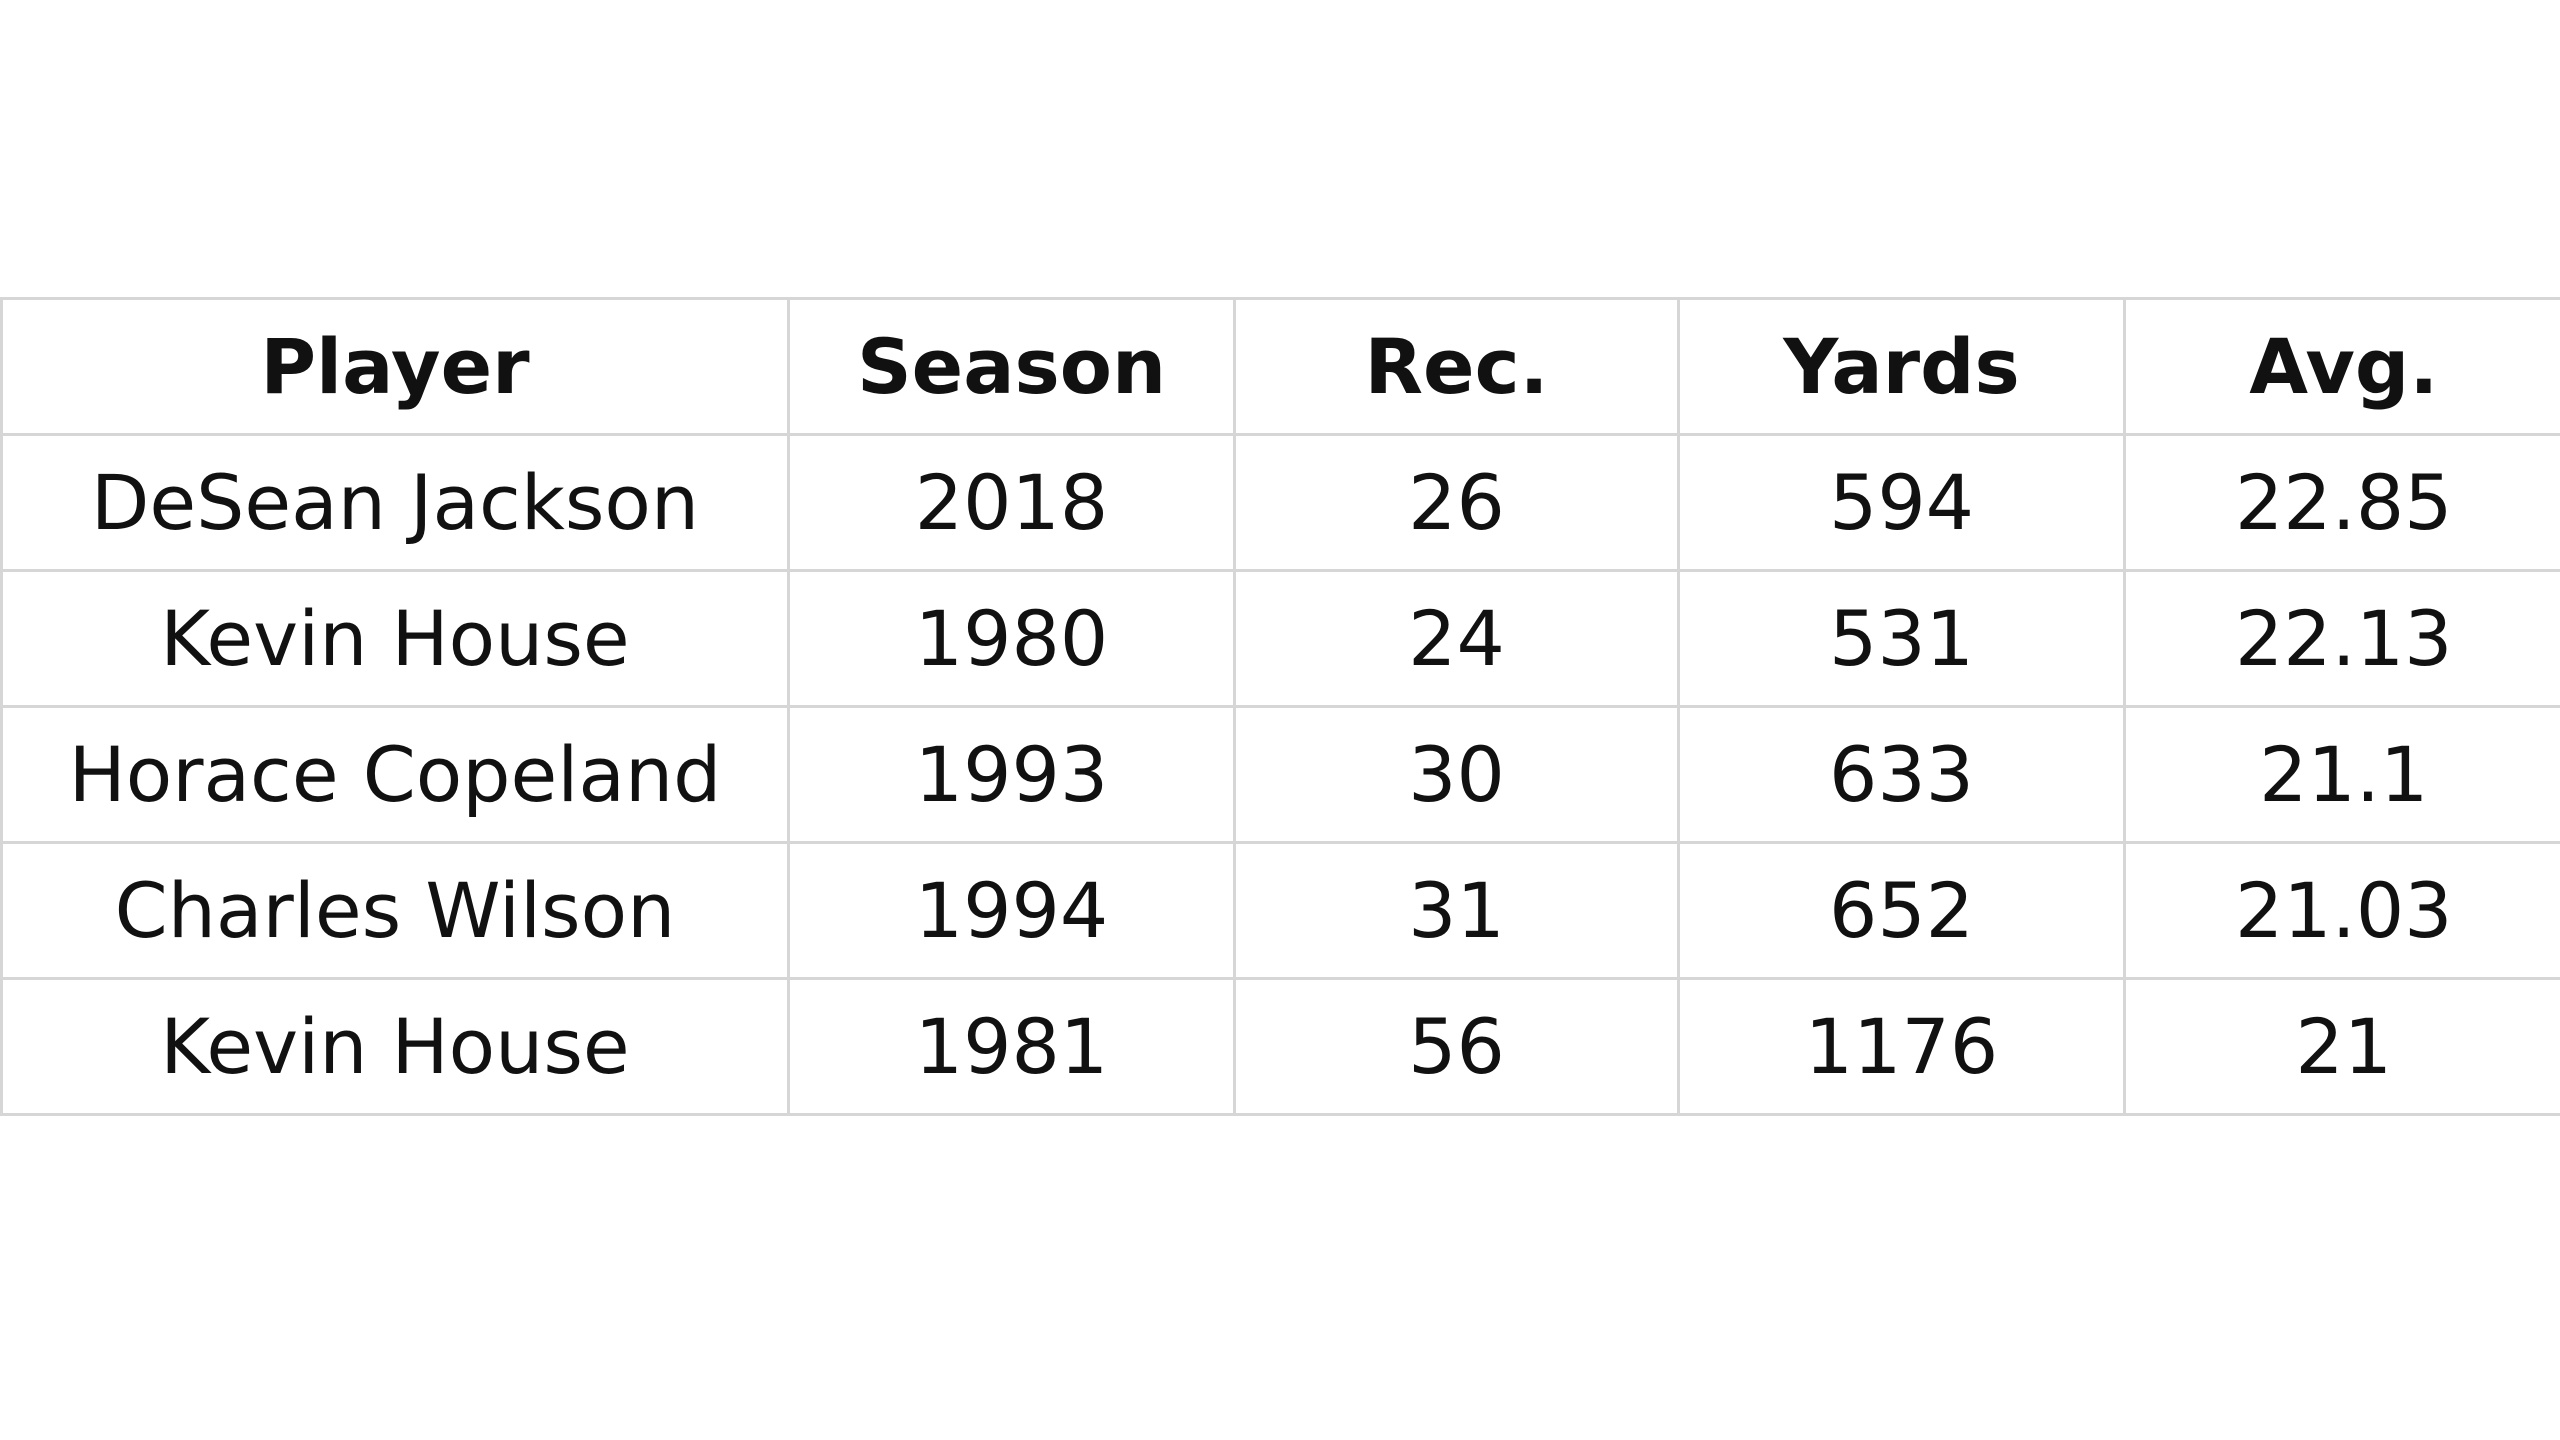  What do you see at coordinates (1011, 1046) in the screenshot?
I see `table-cell: 1981` at bounding box center [1011, 1046].